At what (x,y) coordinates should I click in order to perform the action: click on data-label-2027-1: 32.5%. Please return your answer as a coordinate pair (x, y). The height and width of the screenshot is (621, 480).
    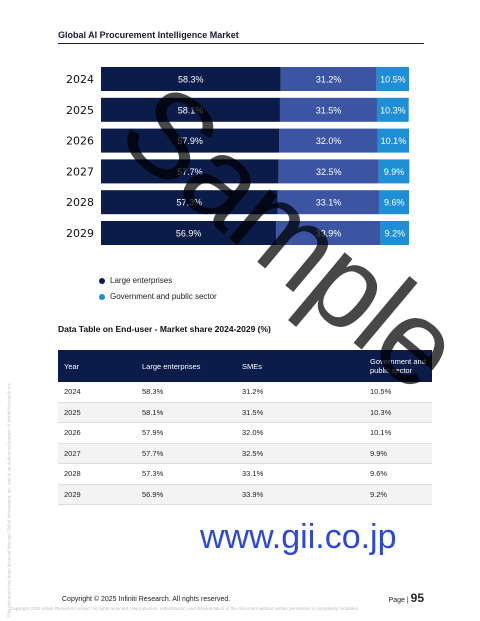
    Looking at the image, I should click on (329, 172).